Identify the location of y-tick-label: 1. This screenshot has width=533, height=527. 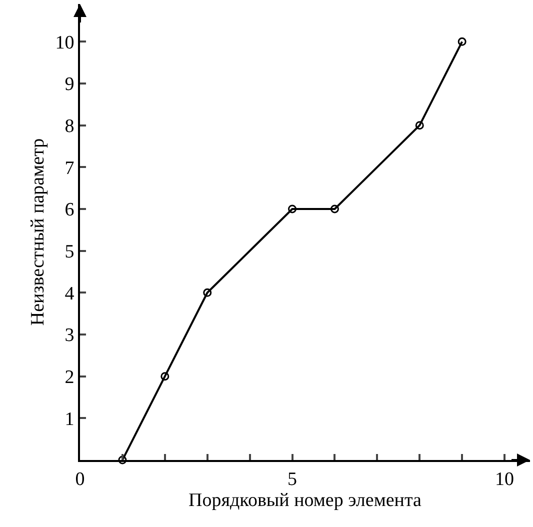
(69, 419).